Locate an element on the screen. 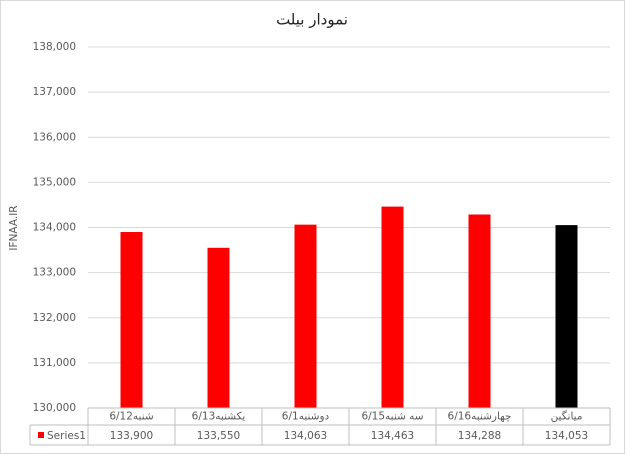 Image resolution: width=625 pixels, height=454 pixels. y-tick-label: 130,000 is located at coordinates (54, 408).